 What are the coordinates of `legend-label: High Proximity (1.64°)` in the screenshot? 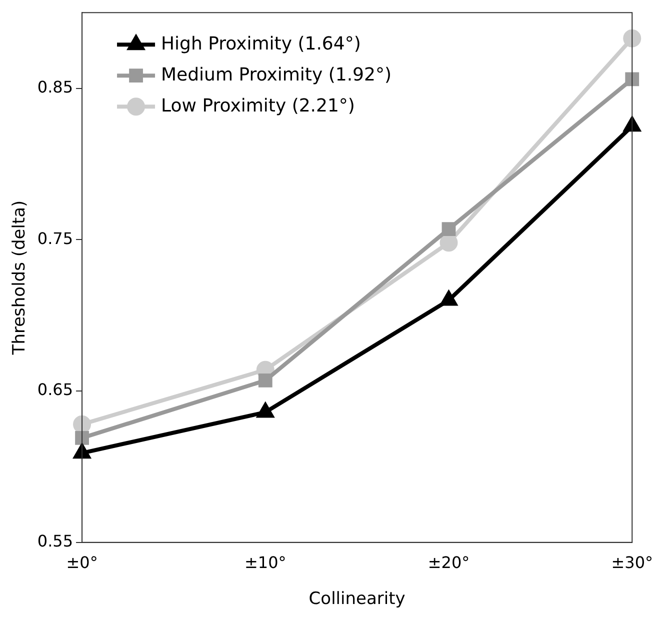 It's located at (261, 43).